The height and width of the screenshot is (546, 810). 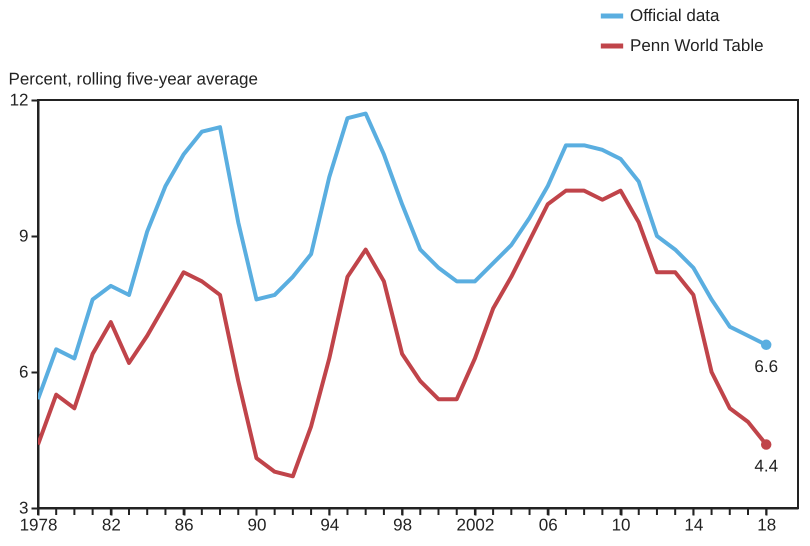 What do you see at coordinates (694, 525) in the screenshot?
I see `x-tick-label: 14` at bounding box center [694, 525].